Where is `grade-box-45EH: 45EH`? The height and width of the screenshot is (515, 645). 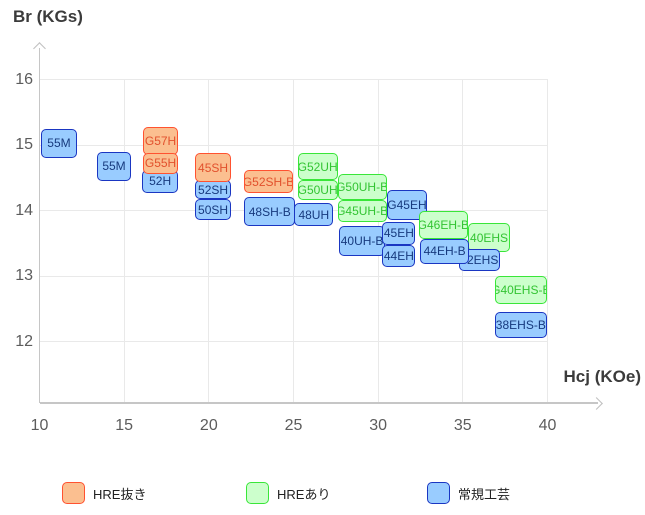
grade-box-45EH: 45EH is located at coordinates (399, 233).